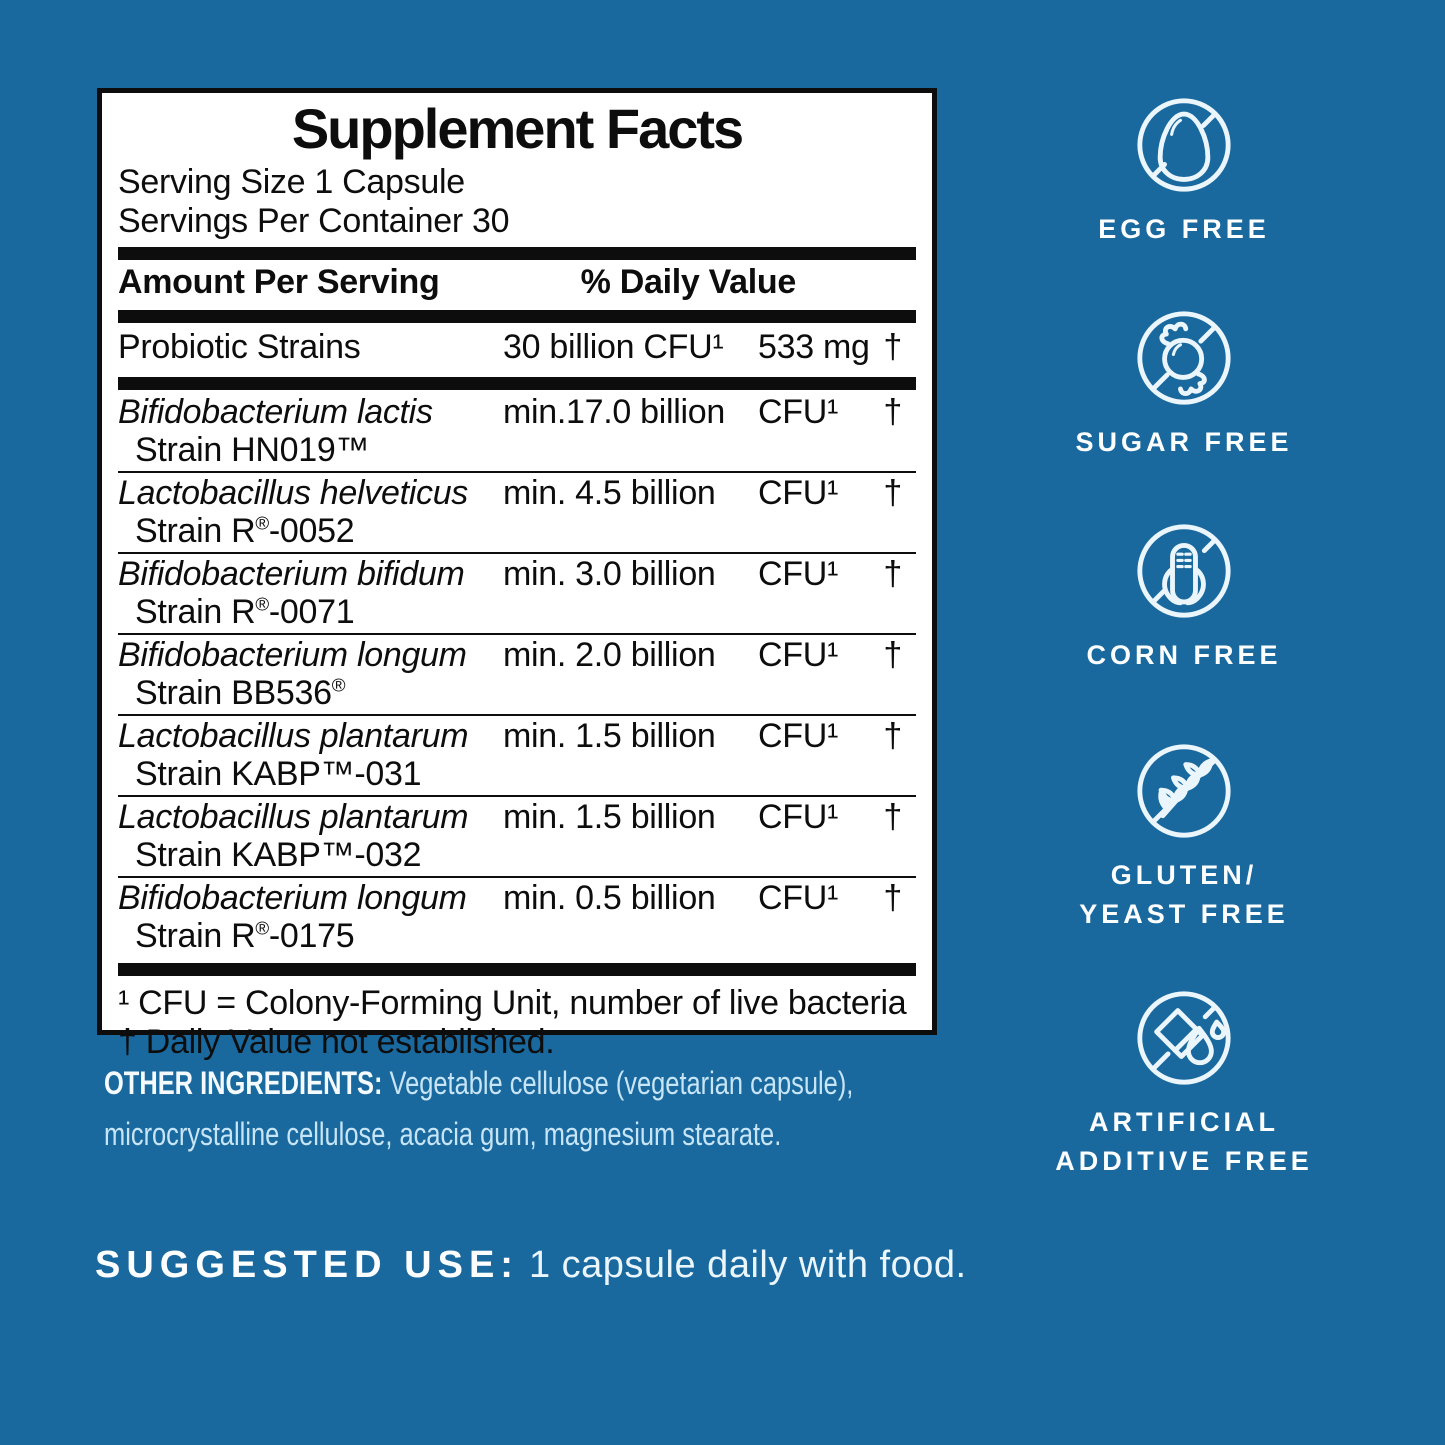 Image resolution: width=1445 pixels, height=1445 pixels. What do you see at coordinates (307, 1265) in the screenshot?
I see `suggested-use-label: SUGGESTED USE:` at bounding box center [307, 1265].